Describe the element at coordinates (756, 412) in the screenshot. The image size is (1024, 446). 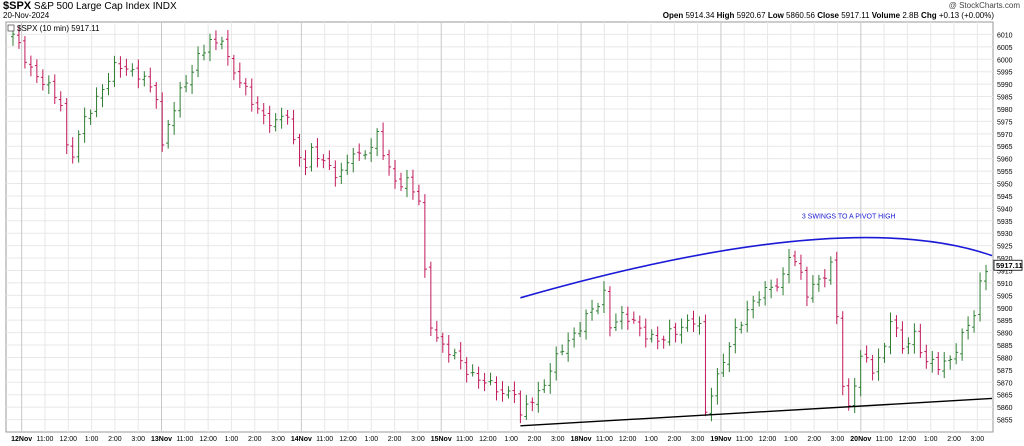
I see `support-trendline` at that location.